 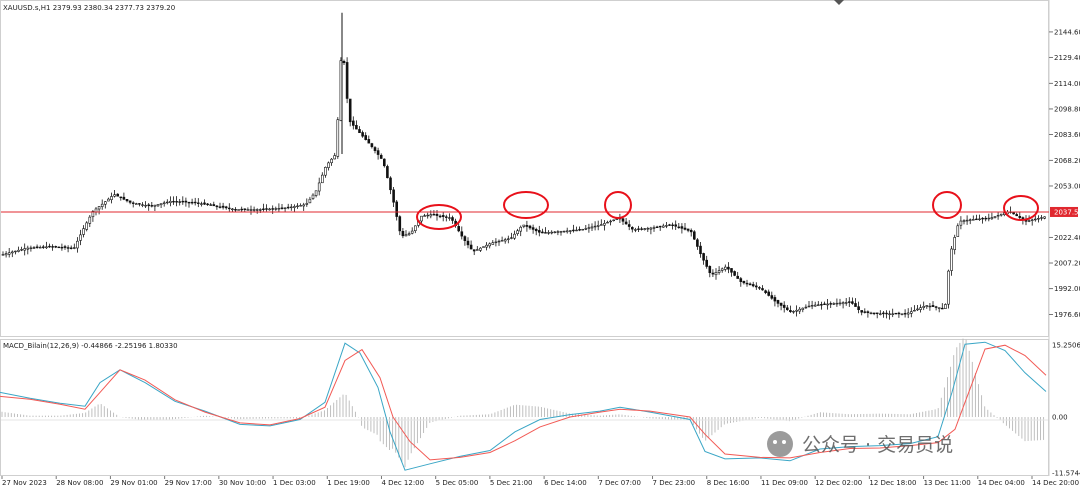 What do you see at coordinates (348, 483) in the screenshot?
I see `time-tick-label: 1 Dec 19:00` at bounding box center [348, 483].